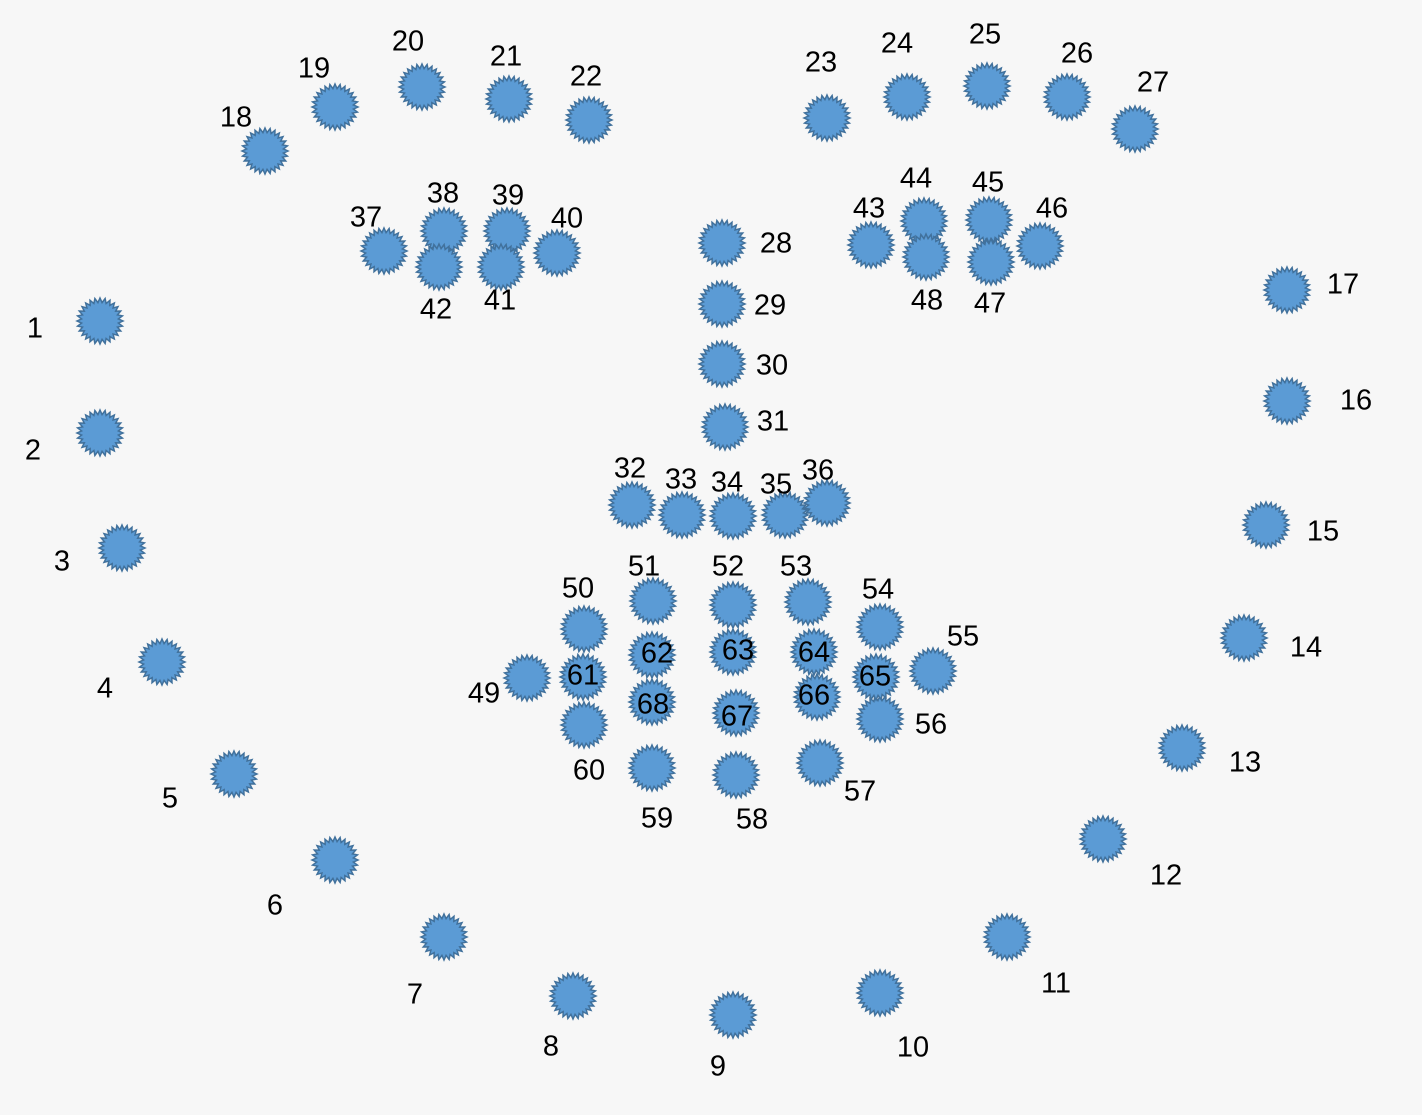 Image resolution: width=1422 pixels, height=1115 pixels. I want to click on landmark-marker-59-icon, so click(652, 768).